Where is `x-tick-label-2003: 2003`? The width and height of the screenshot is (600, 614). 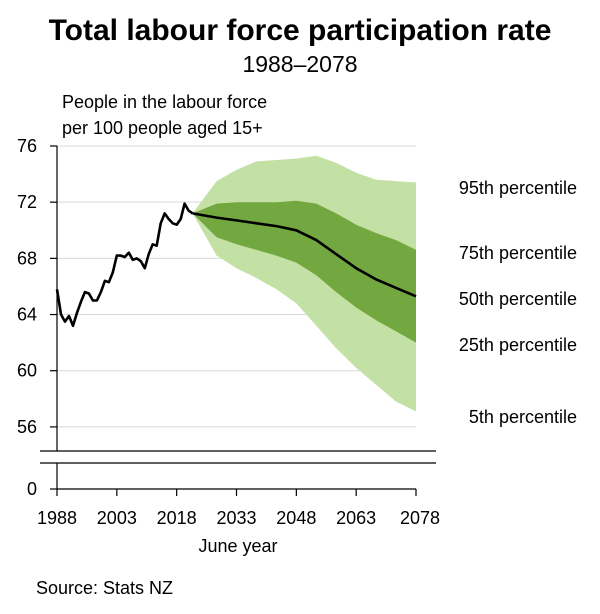
x-tick-label-2003: 2003 is located at coordinates (117, 518).